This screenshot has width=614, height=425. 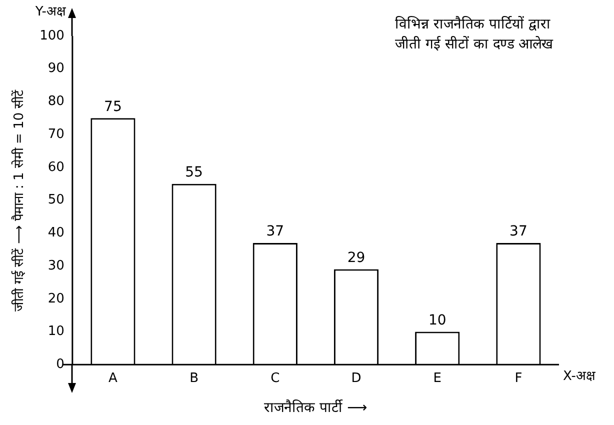 What do you see at coordinates (56, 68) in the screenshot?
I see `y-tick-label: 90` at bounding box center [56, 68].